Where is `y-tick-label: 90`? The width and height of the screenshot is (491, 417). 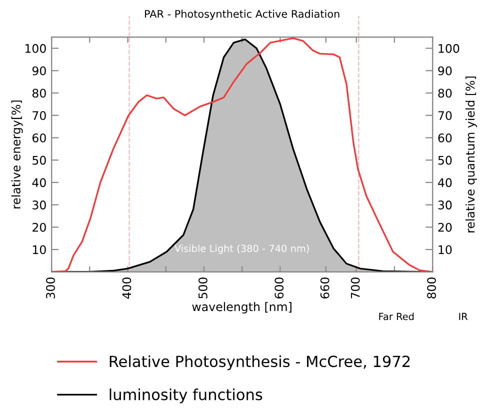 y-tick-label: 90 is located at coordinates (39, 71).